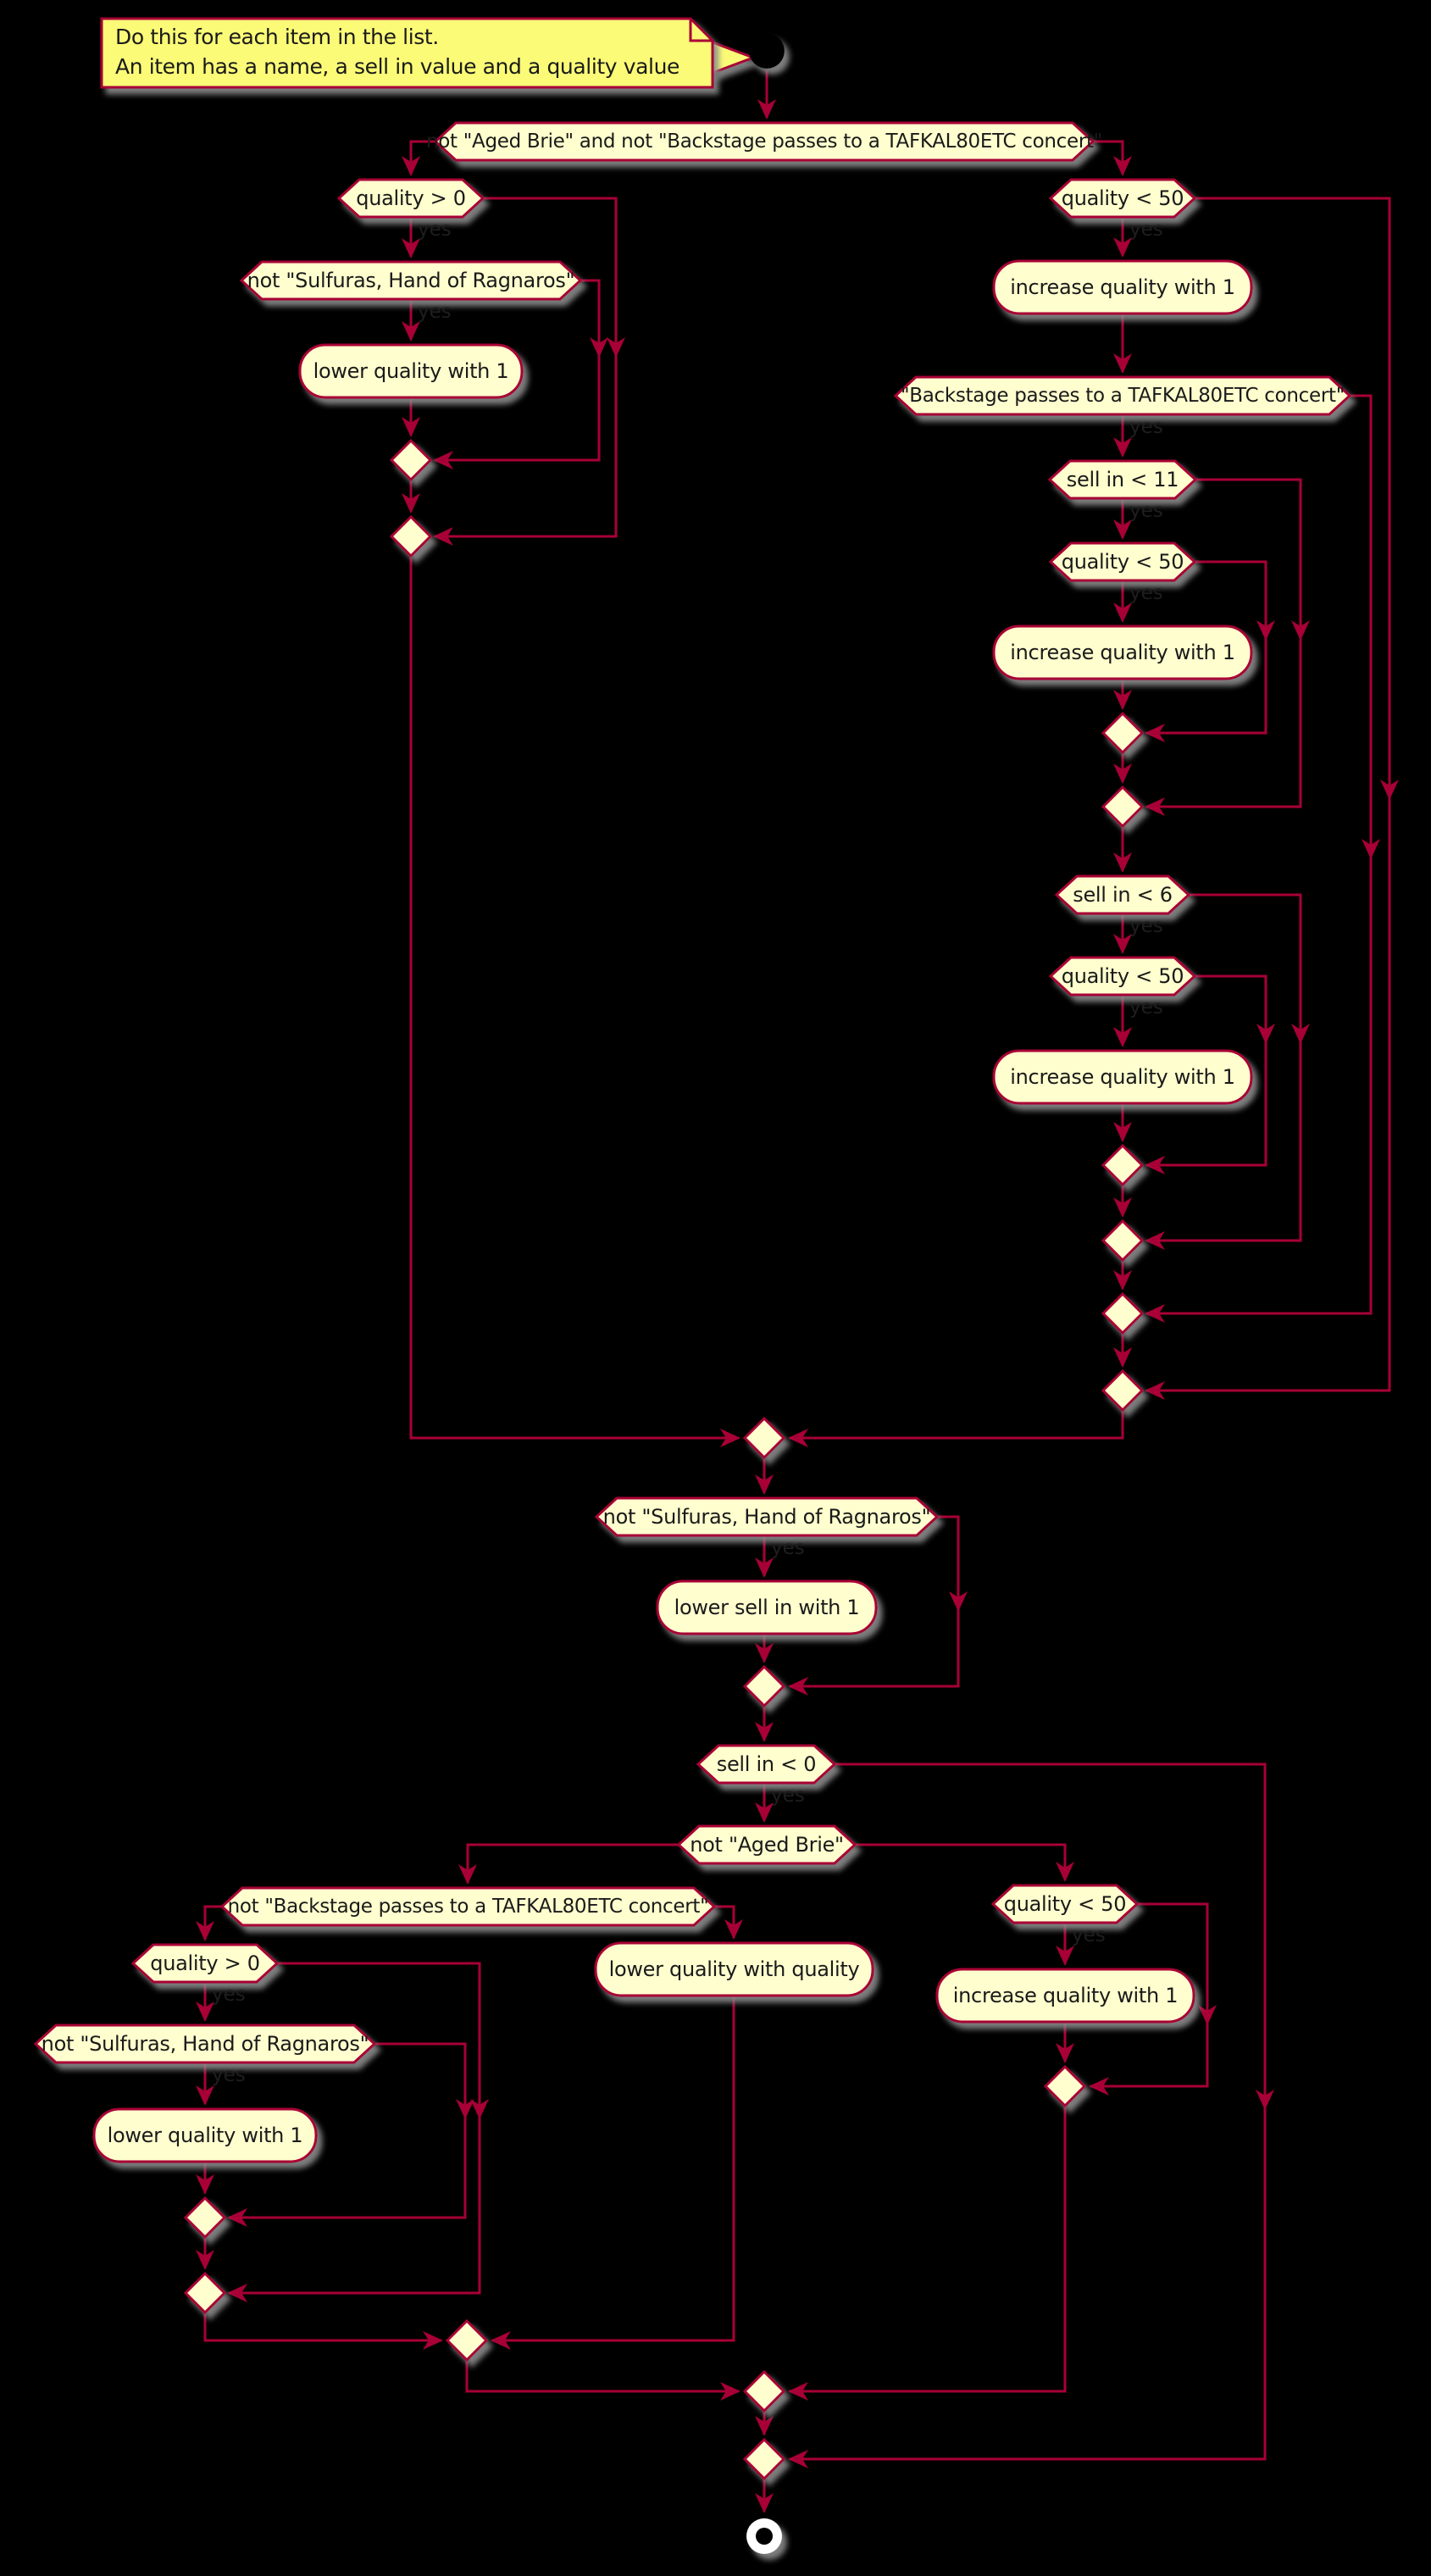  What do you see at coordinates (407, 53) in the screenshot?
I see `note-body` at bounding box center [407, 53].